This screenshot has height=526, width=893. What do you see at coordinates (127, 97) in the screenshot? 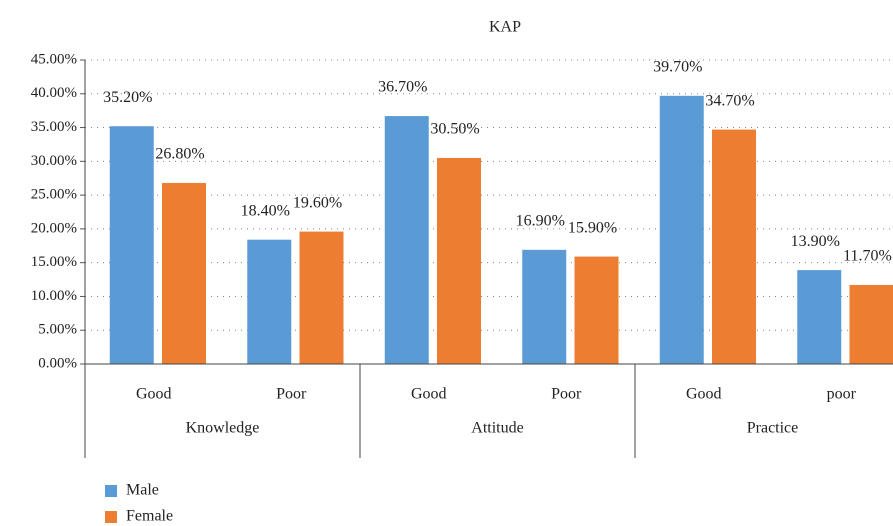
I see `value-label: 35.20%` at bounding box center [127, 97].